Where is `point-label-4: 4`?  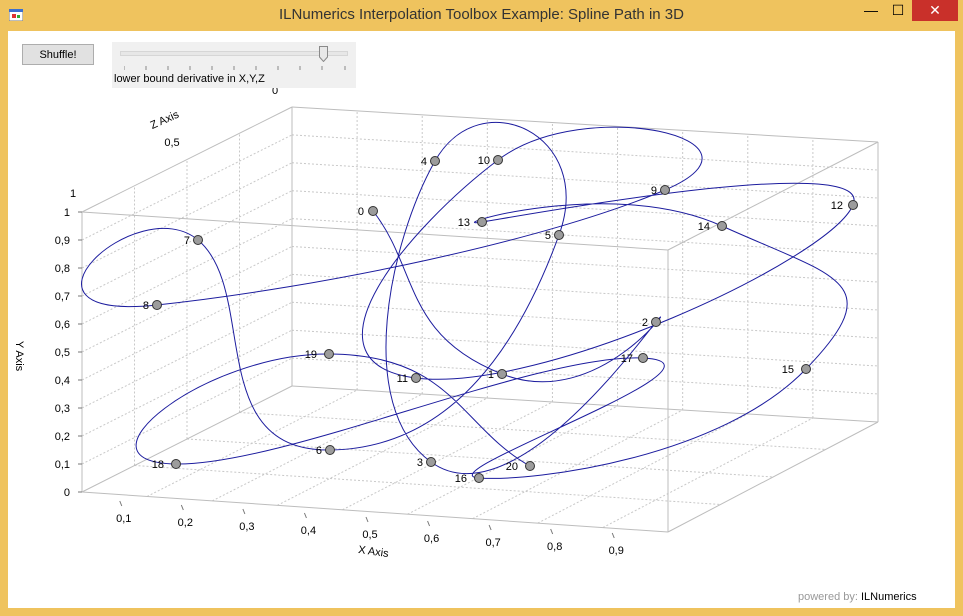
point-label-4: 4 is located at coordinates (424, 162).